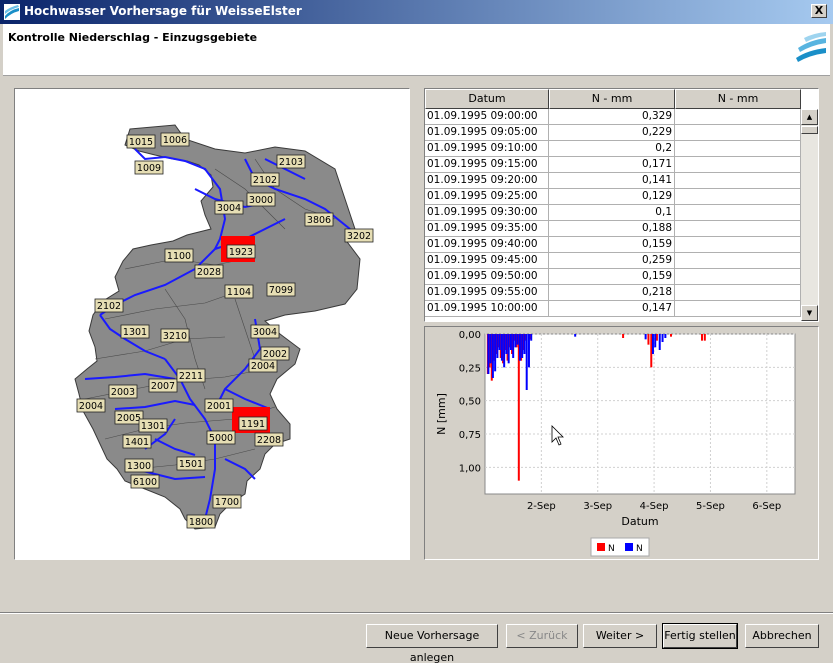 The height and width of the screenshot is (663, 833). I want to click on next-button: Weiter >, so click(620, 636).